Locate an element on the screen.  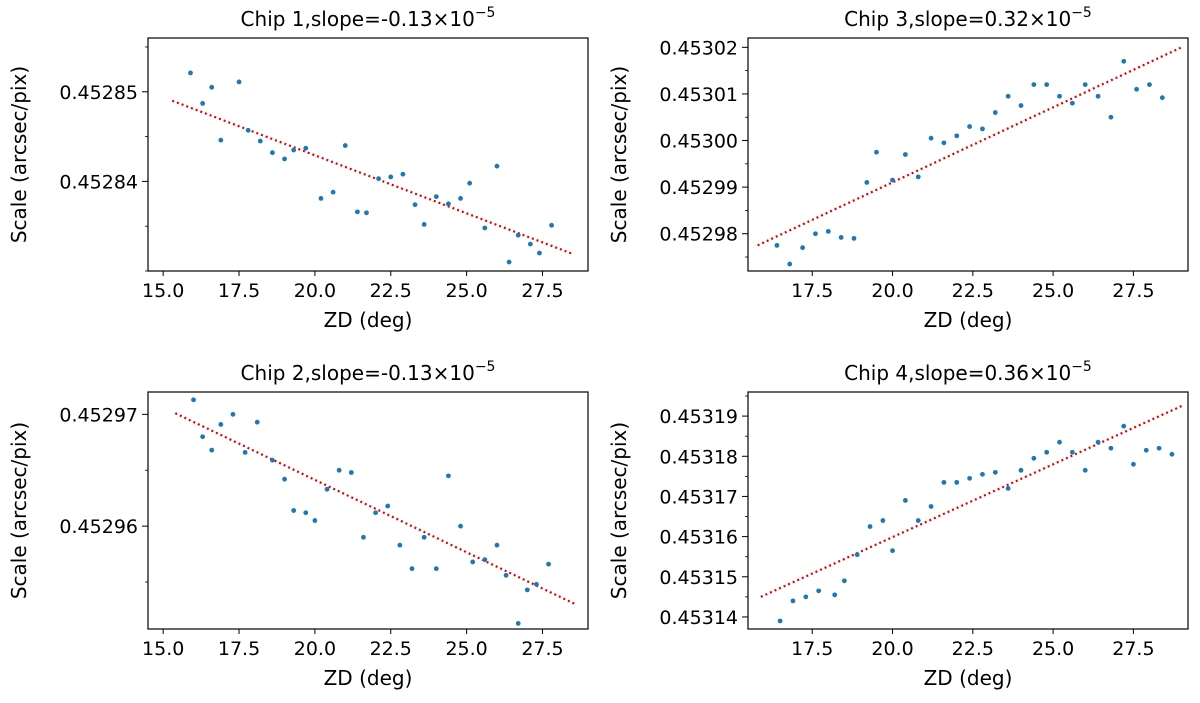
y-tick-label: 0.45316 is located at coordinates (698, 538).